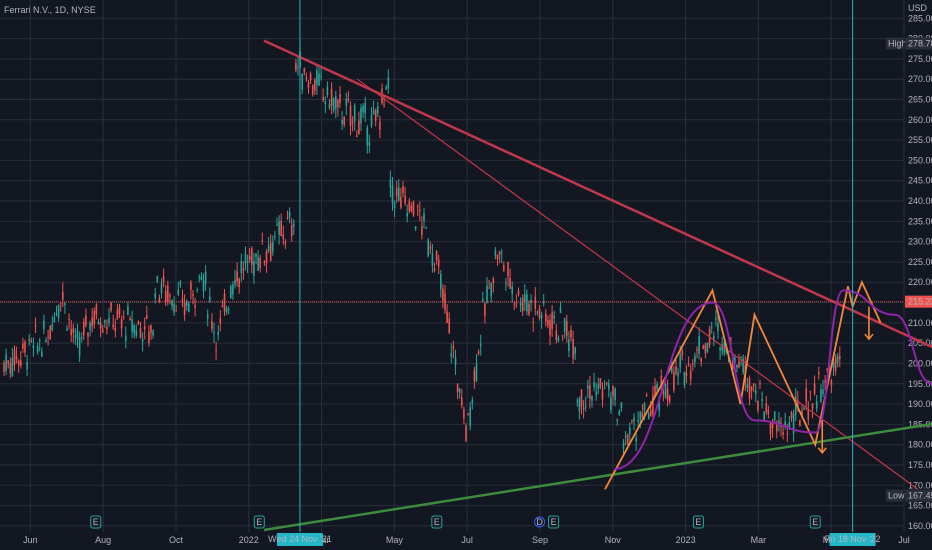 This screenshot has width=932, height=550. I want to click on current-price-label: 215.22, so click(920, 302).